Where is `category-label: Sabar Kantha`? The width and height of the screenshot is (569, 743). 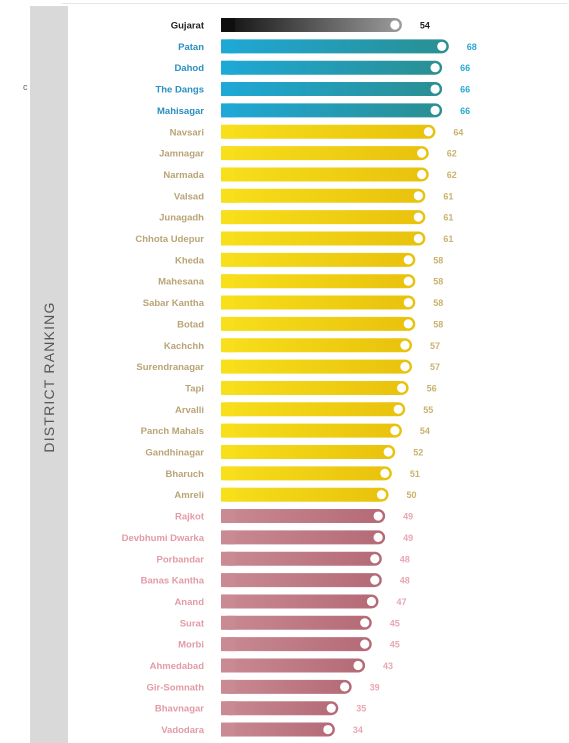 category-label: Sabar Kantha is located at coordinates (174, 303).